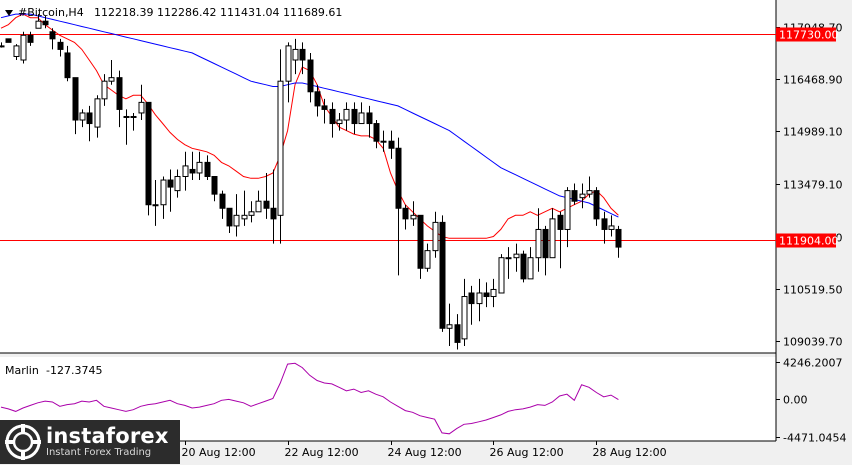 This screenshot has width=852, height=465. I want to click on ohlc-values: 112218.39 112286.42 111431.04 111689.61, so click(218, 12).